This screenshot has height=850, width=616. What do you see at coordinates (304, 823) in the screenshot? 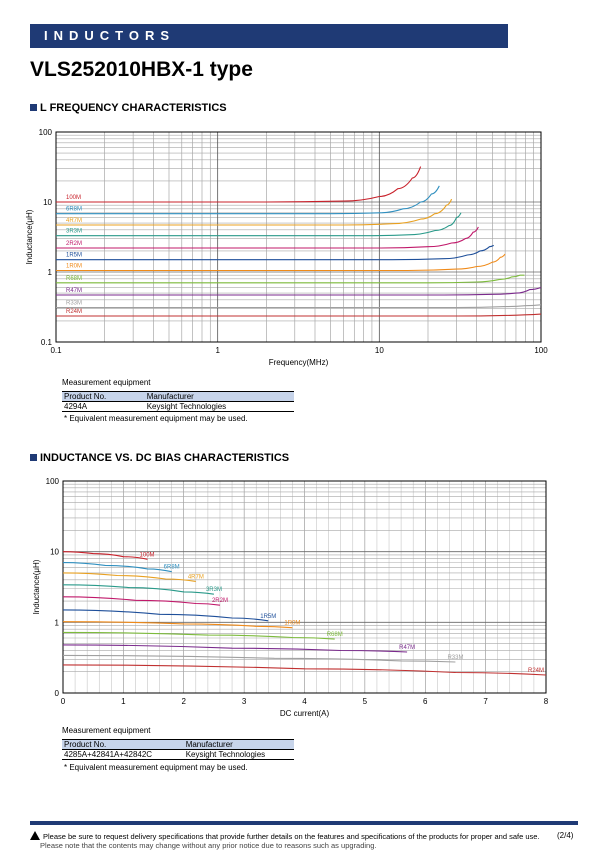
I see `footer-bar` at bounding box center [304, 823].